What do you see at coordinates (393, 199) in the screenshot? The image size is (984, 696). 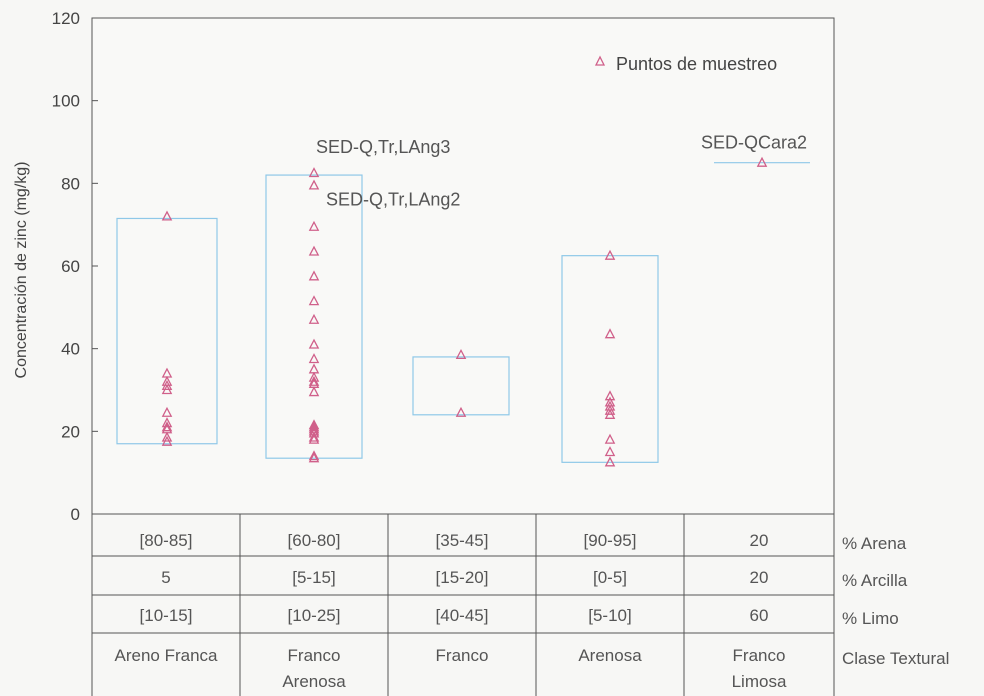 I see `annotation-1: SED-Q,Tr,LAng2` at bounding box center [393, 199].